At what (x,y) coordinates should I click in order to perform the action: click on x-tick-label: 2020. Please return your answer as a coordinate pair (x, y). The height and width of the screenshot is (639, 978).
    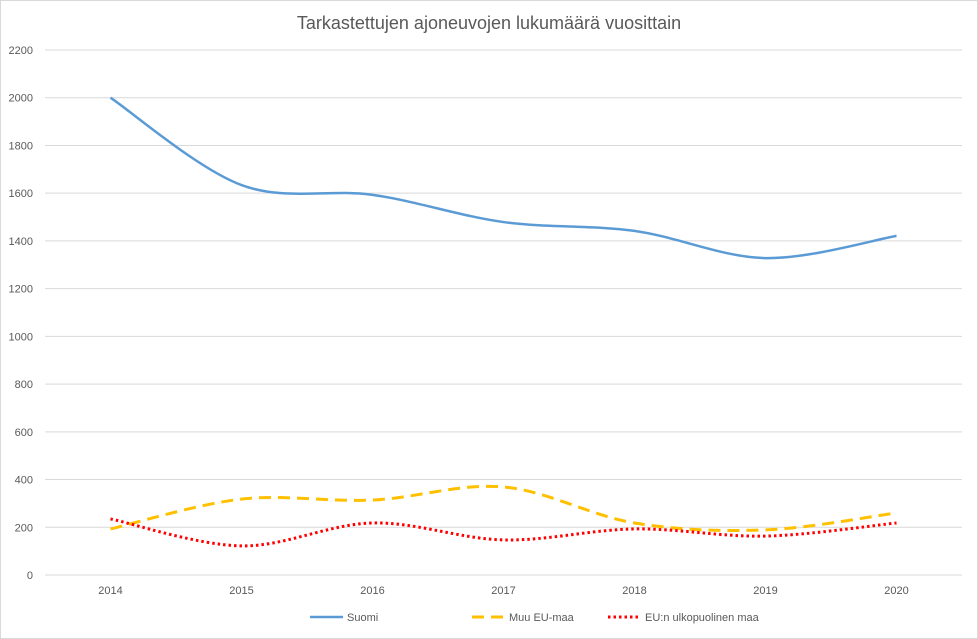
    Looking at the image, I should click on (896, 591).